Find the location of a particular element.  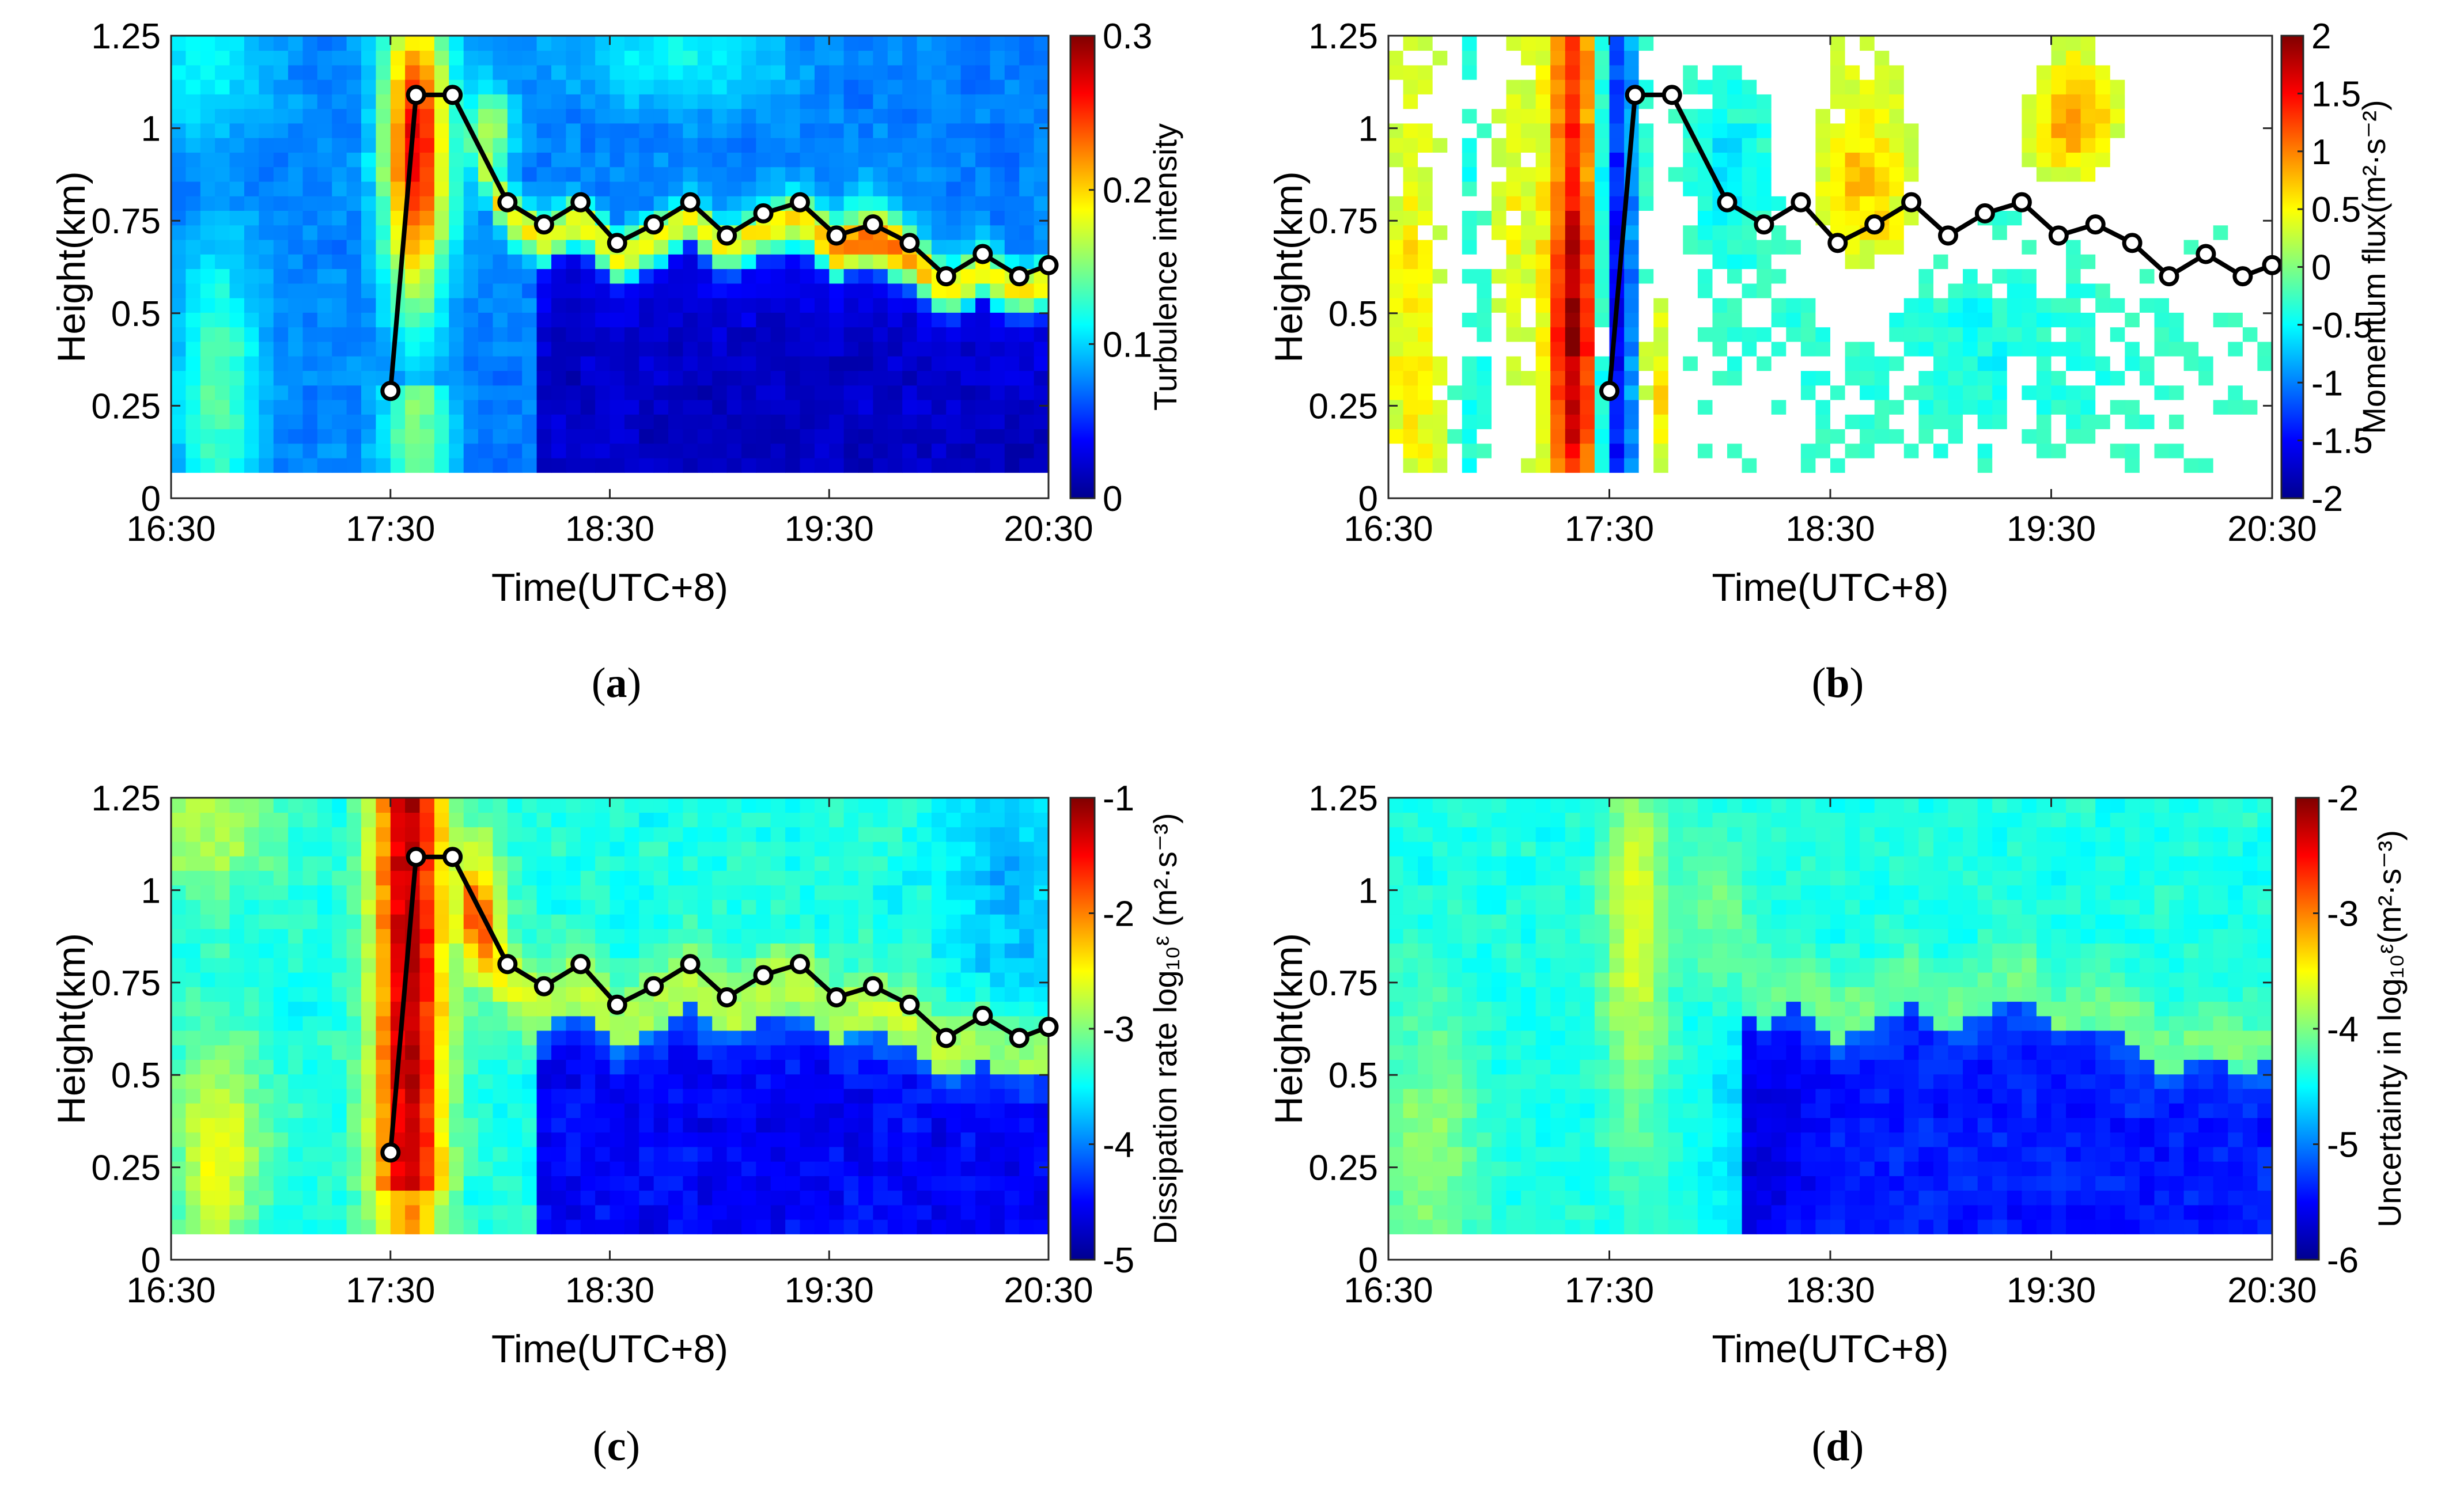

y-tick-label: 1 is located at coordinates (151, 129).